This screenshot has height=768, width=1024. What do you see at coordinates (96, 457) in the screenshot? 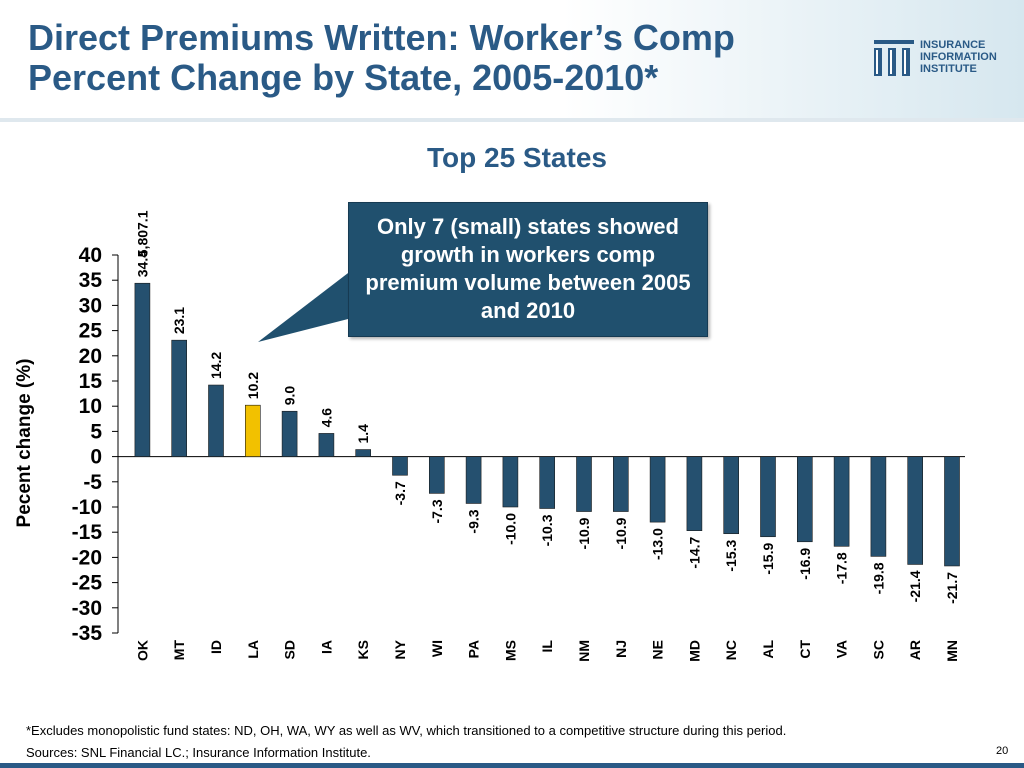
I see `y-tick-label: 0` at bounding box center [96, 457].